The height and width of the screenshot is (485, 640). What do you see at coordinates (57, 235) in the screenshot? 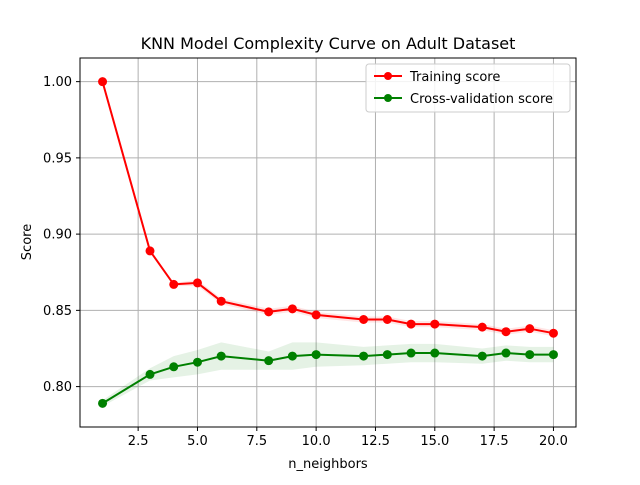
I see `y-tick-label: 0.90` at bounding box center [57, 235].